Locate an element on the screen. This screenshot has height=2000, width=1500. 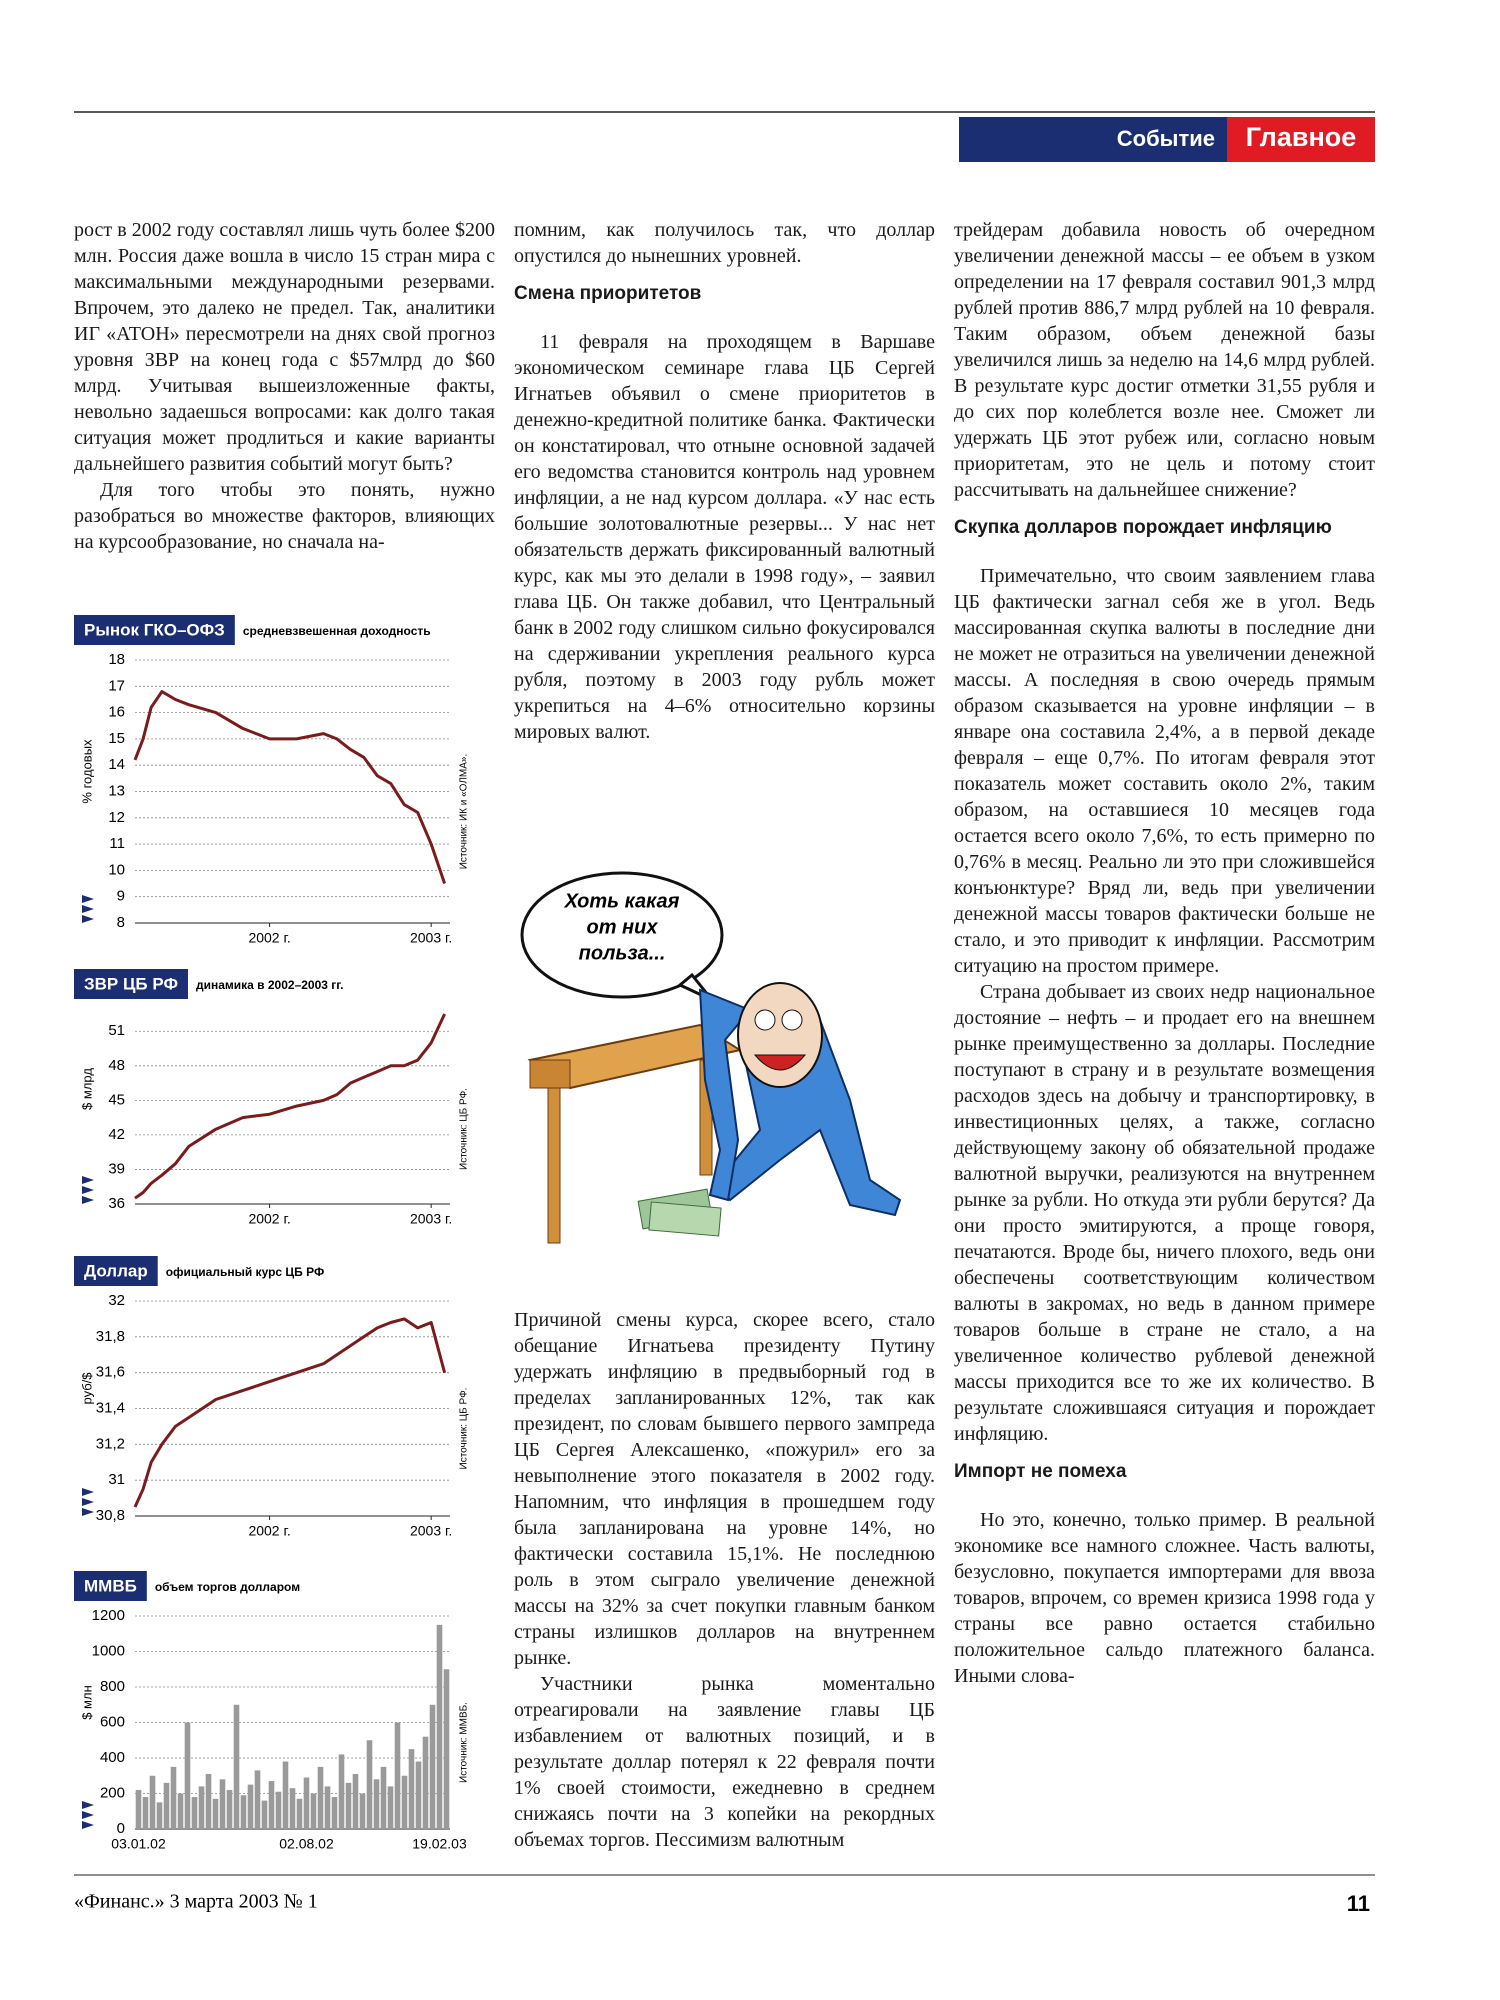
chart-title: Рынок ГКО–ОФЗ is located at coordinates (154, 629).